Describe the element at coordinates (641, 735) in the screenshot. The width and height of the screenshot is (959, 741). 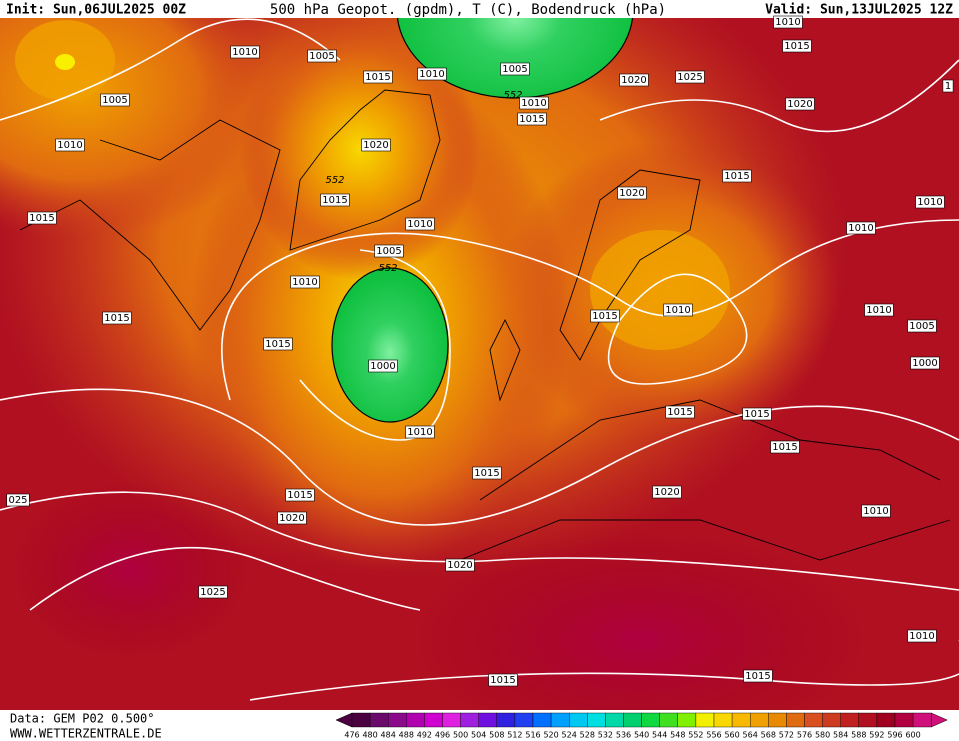
I see `colorbar-label: 540` at that location.